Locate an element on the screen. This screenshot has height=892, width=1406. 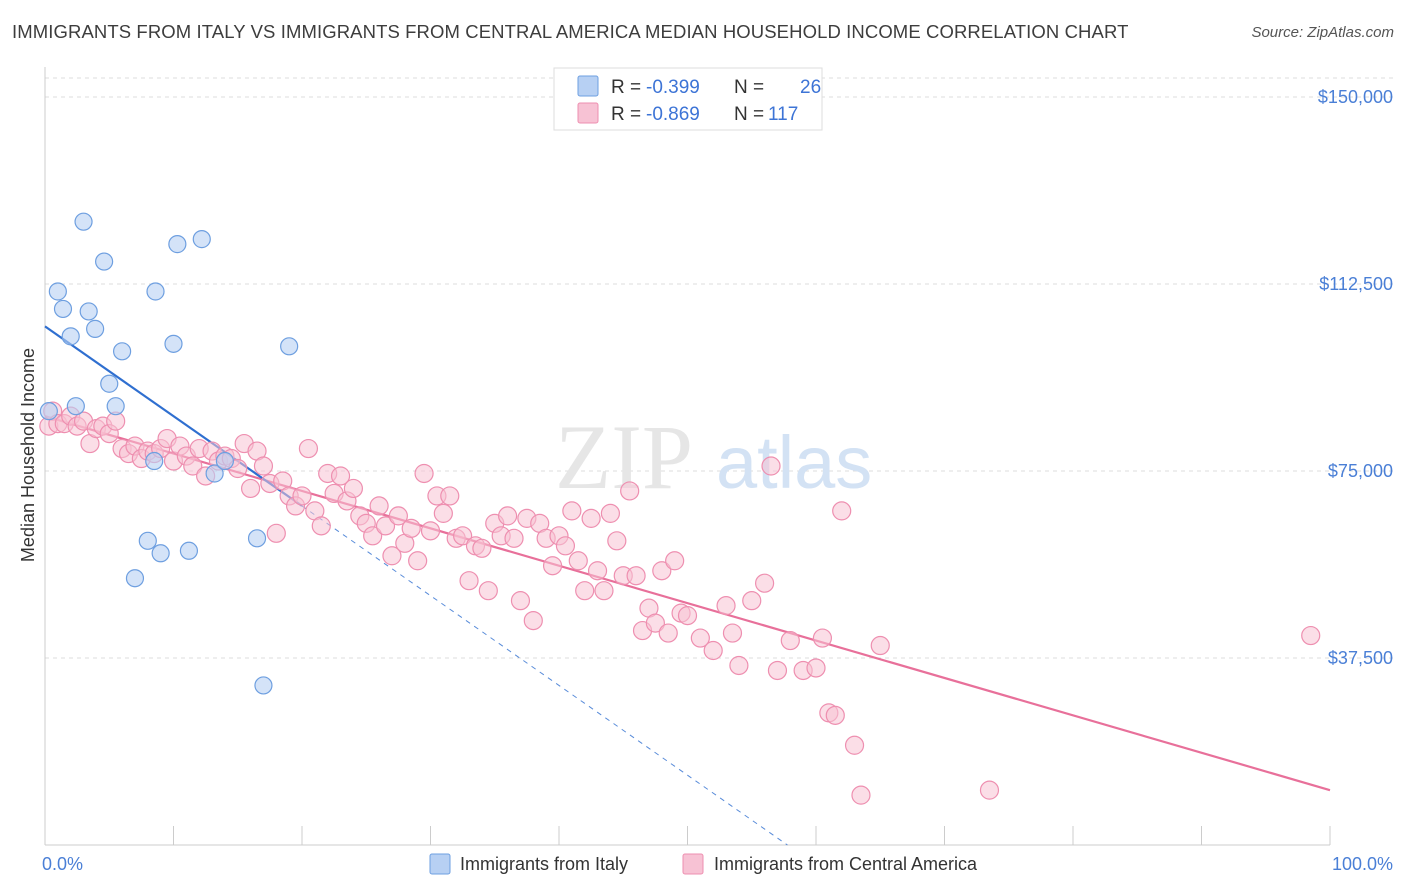
points-italy is located at coordinates (169, 453).